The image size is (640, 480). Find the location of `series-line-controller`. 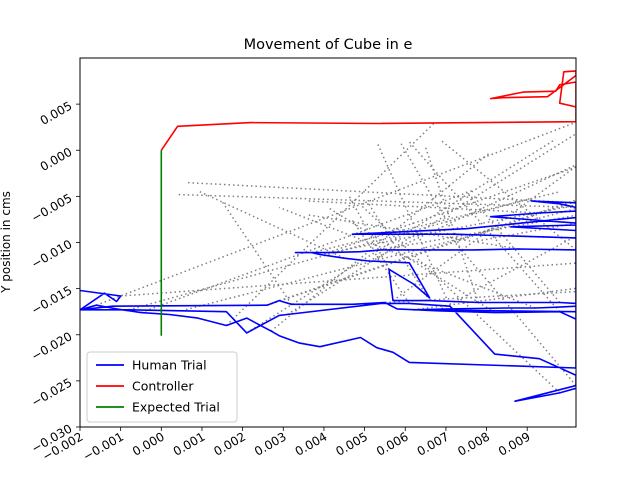

series-line-controller is located at coordinates (368, 110).